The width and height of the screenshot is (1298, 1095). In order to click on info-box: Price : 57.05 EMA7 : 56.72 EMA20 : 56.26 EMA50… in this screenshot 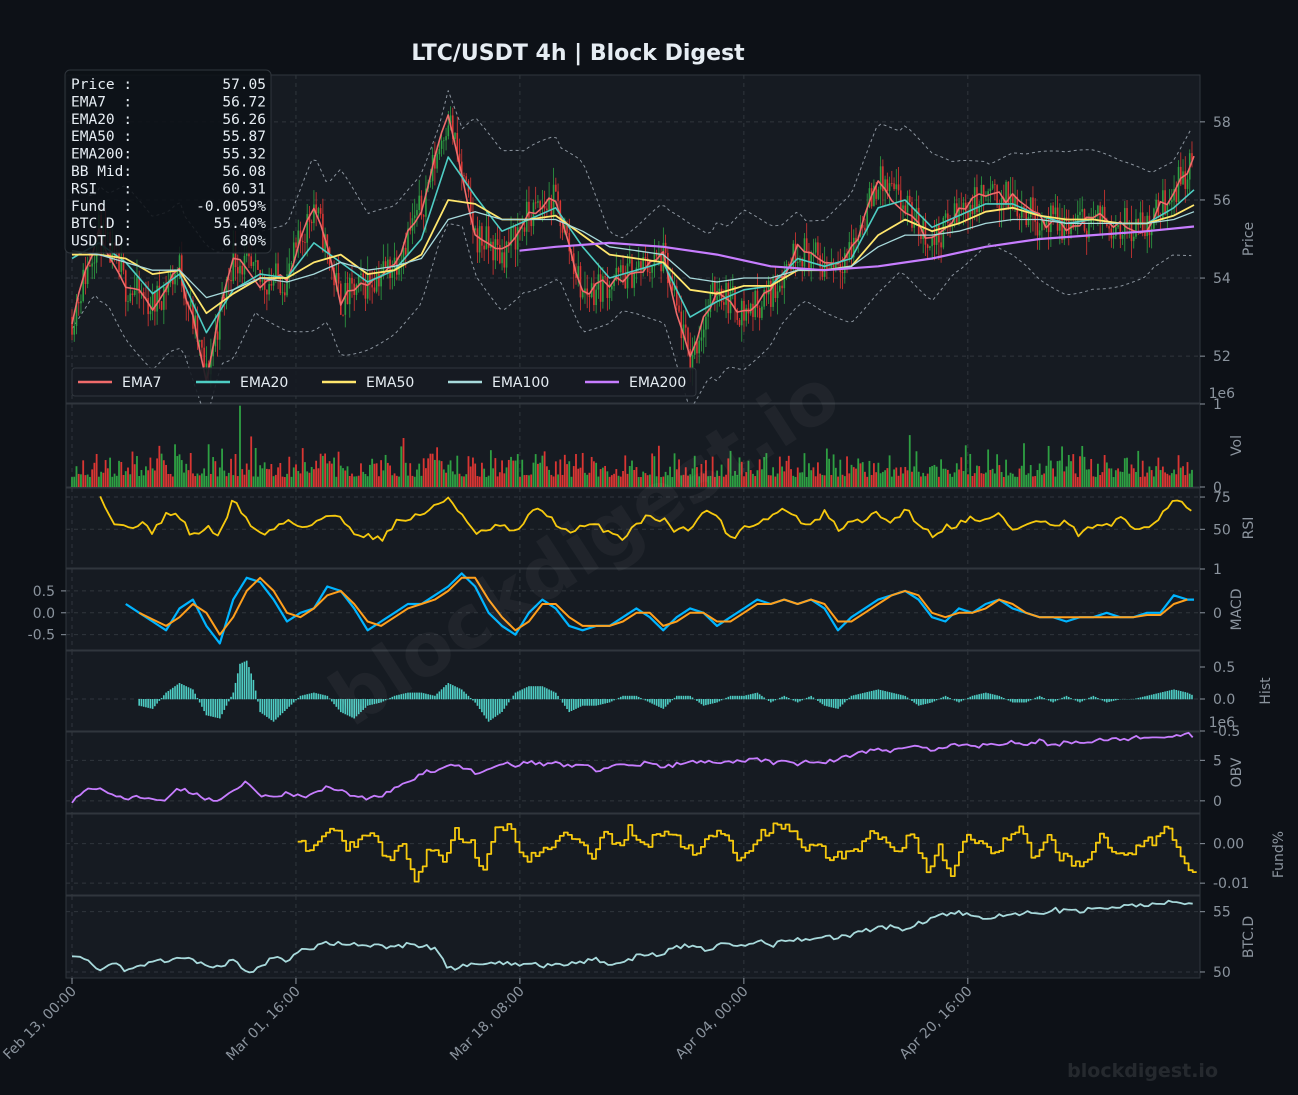, I will do `click(168, 161)`.